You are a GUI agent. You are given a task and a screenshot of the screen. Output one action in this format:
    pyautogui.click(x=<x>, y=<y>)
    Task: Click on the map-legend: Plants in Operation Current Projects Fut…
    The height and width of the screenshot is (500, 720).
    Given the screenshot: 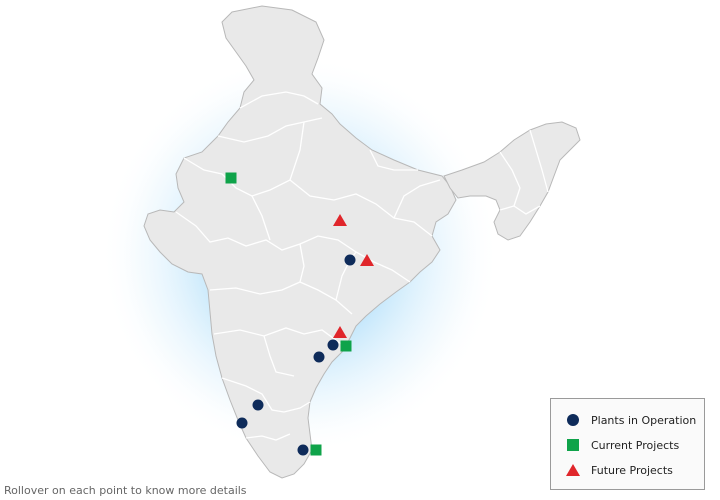 What is the action you would take?
    pyautogui.click(x=627, y=444)
    